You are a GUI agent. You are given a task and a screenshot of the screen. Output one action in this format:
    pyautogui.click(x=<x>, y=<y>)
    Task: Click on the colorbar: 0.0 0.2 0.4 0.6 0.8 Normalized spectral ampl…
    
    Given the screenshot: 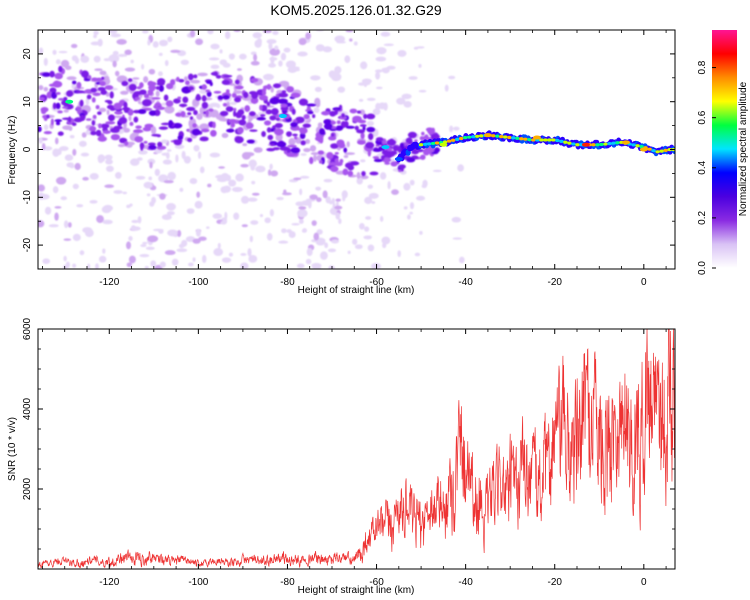 What is the action you would take?
    pyautogui.click(x=723, y=152)
    